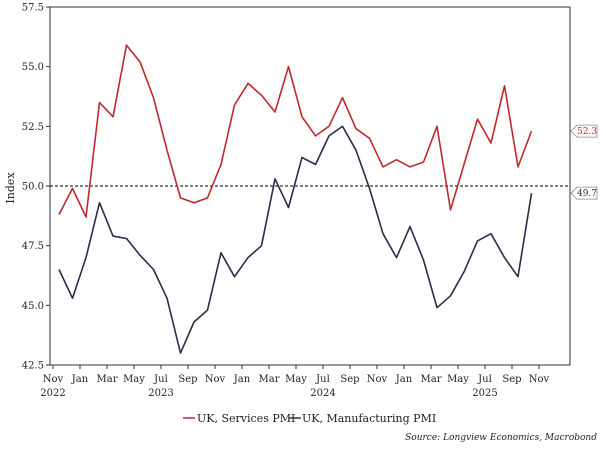 This screenshot has width=606, height=455. What do you see at coordinates (10, 188) in the screenshot?
I see `y-axis-title: Index` at bounding box center [10, 188].